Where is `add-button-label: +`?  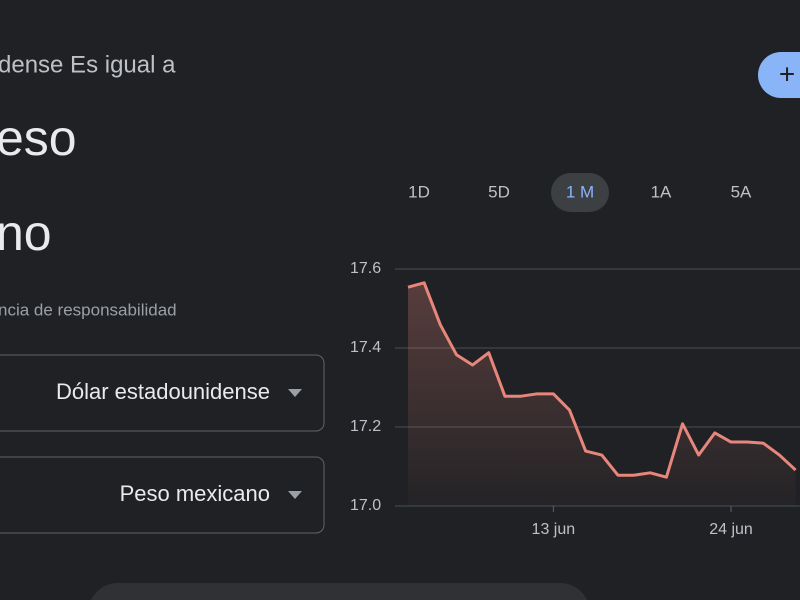
add-button-label: + is located at coordinates (787, 73).